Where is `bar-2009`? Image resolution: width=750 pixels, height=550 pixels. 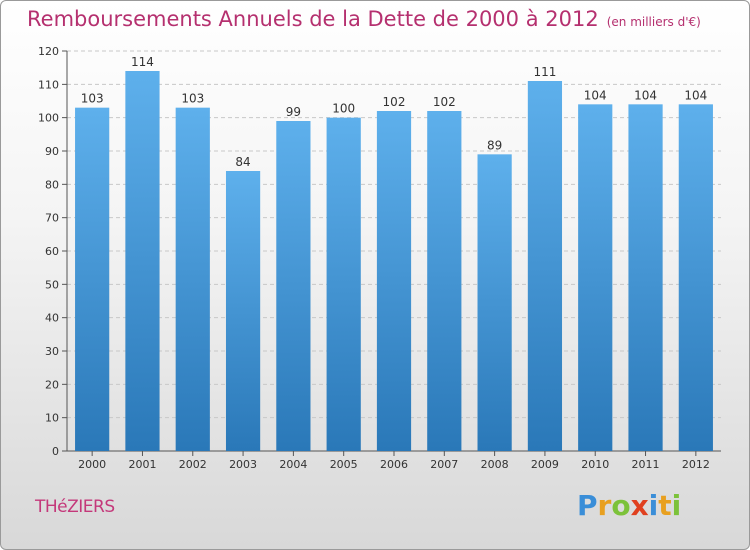
bar-2009 is located at coordinates (545, 266).